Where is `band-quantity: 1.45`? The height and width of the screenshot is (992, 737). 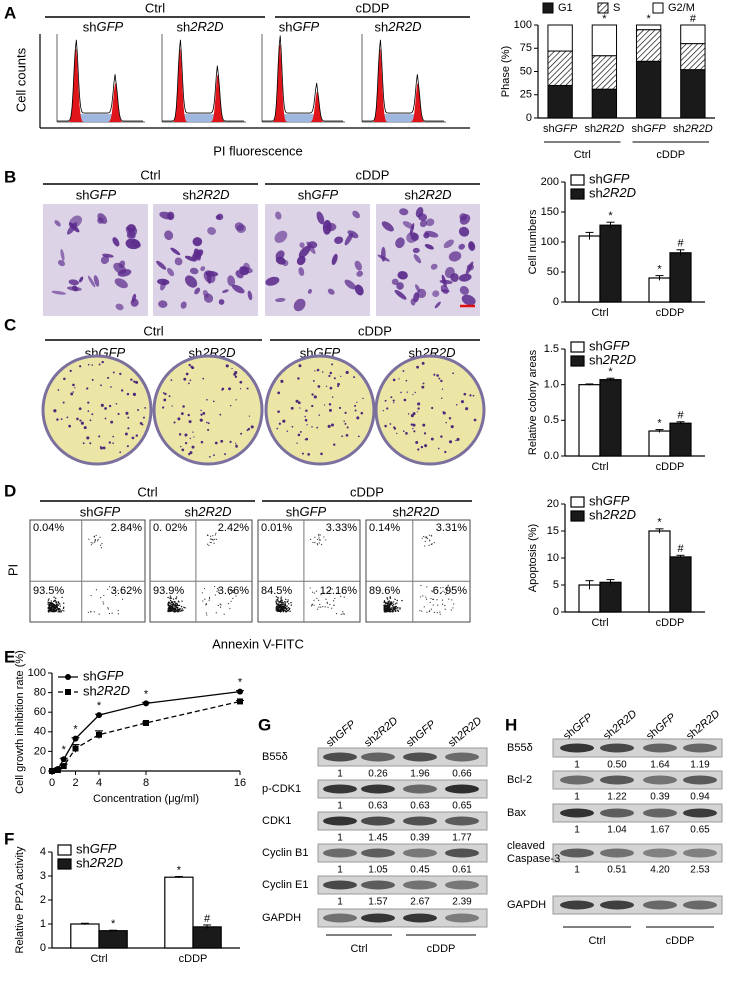
band-quantity: 1.45 is located at coordinates (378, 838).